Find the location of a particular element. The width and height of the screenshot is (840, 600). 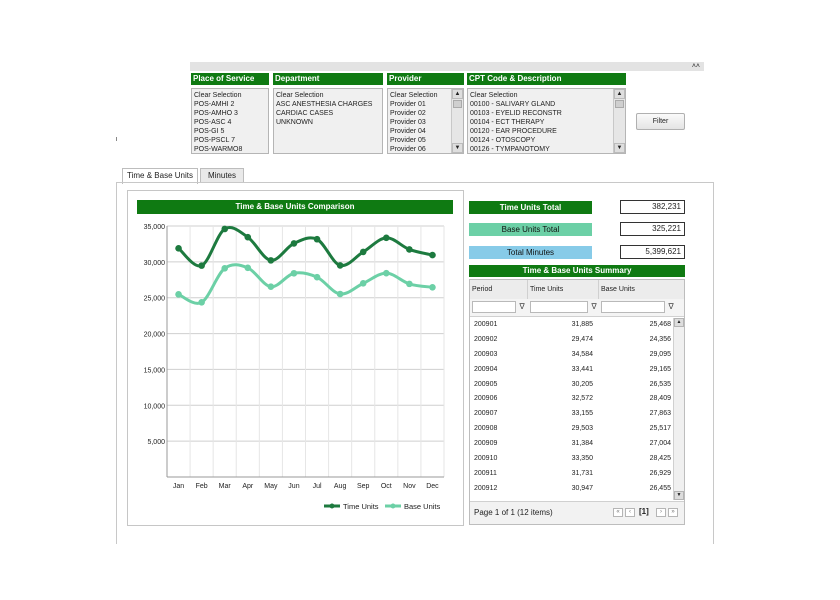

cell-base-units: 28,409 is located at coordinates (660, 399).